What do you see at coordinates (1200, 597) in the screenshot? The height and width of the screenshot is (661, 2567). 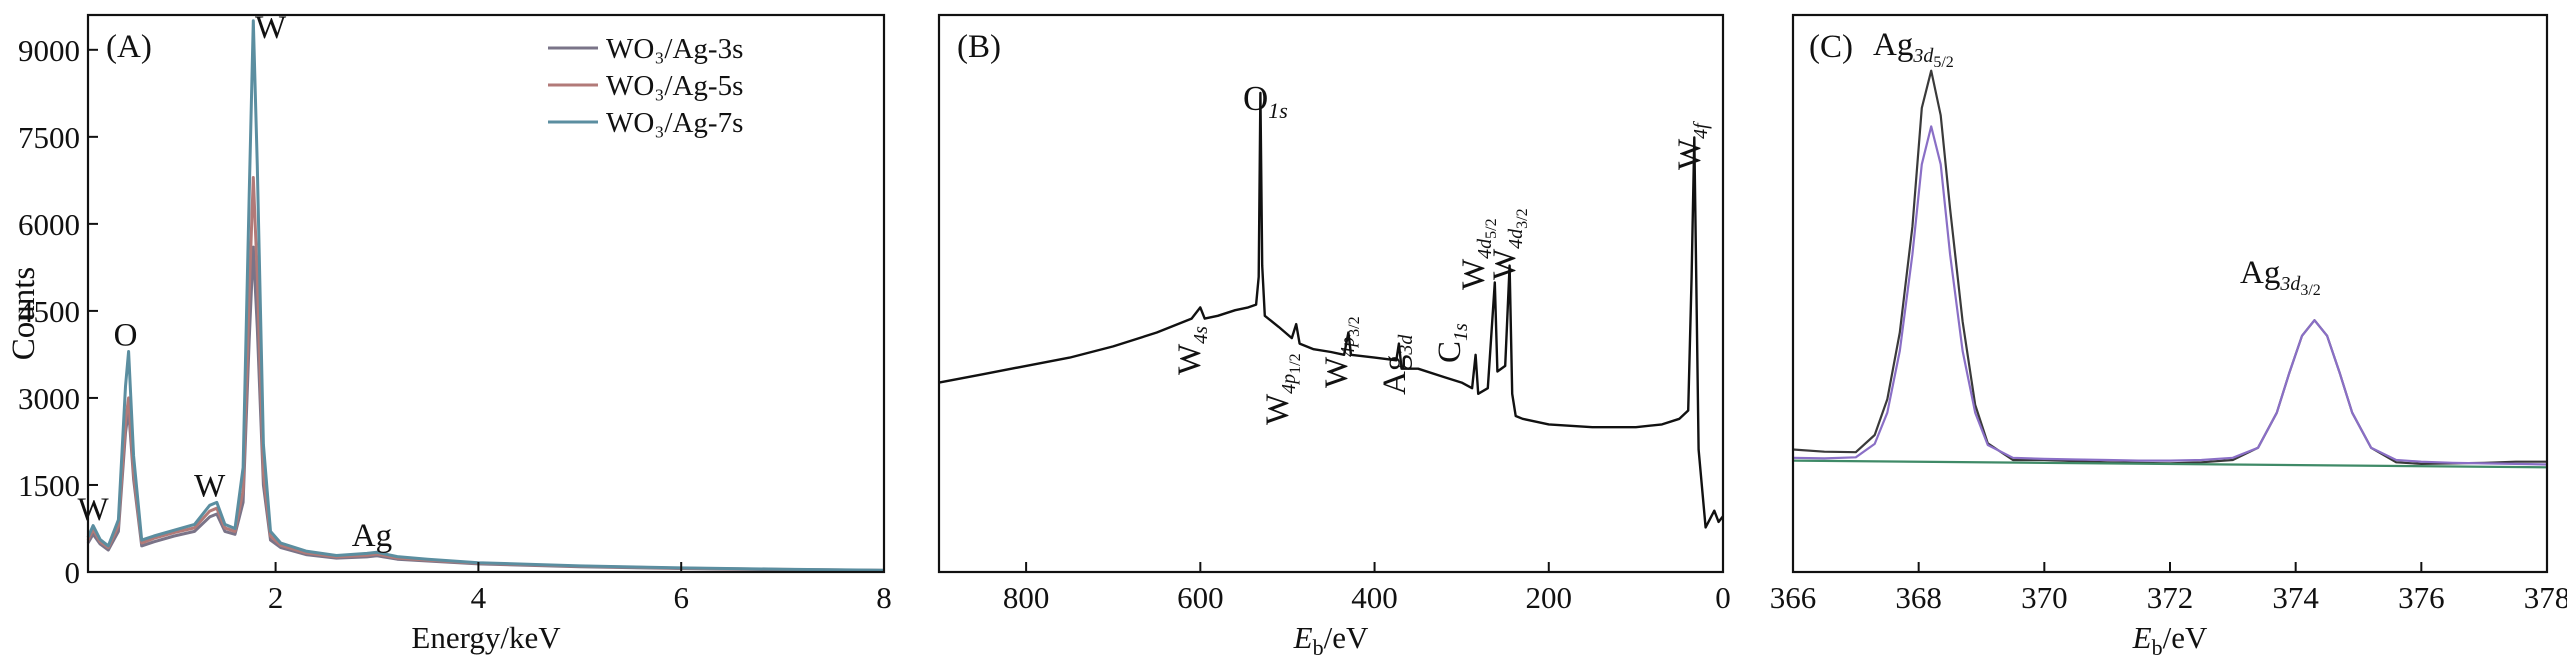 I see `panel-b-xtick-label: 600` at bounding box center [1200, 597].